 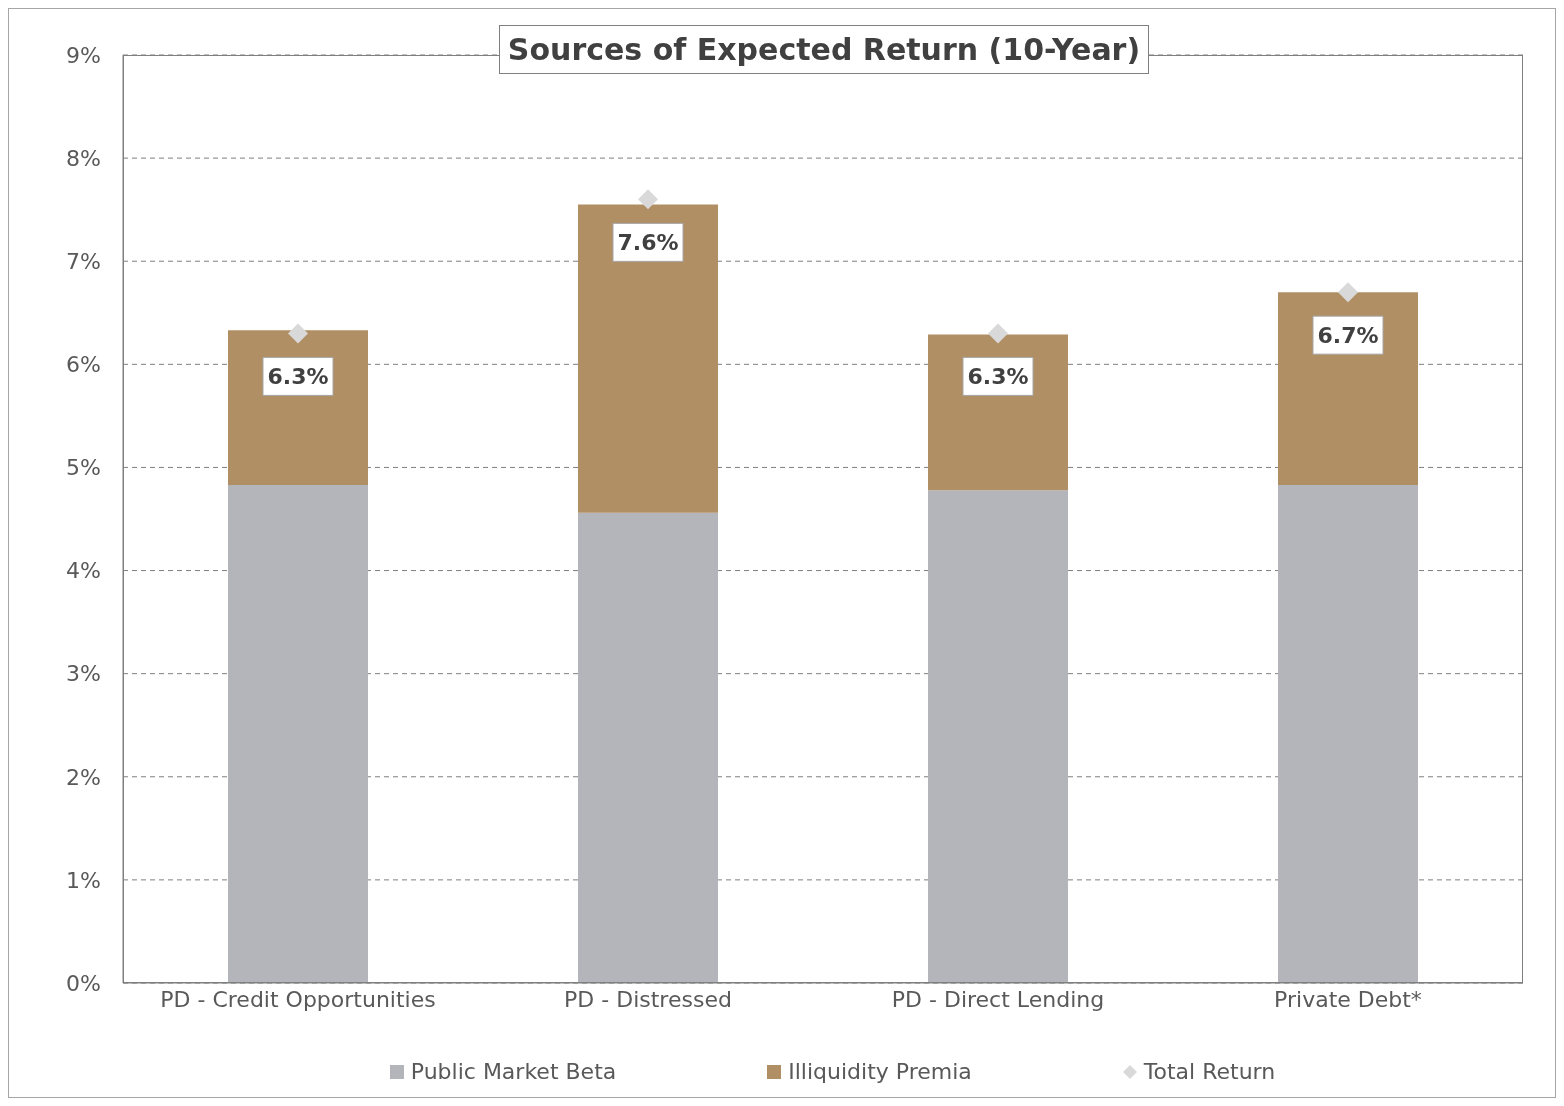 I want to click on y-tick-label: 1%, so click(x=83, y=880).